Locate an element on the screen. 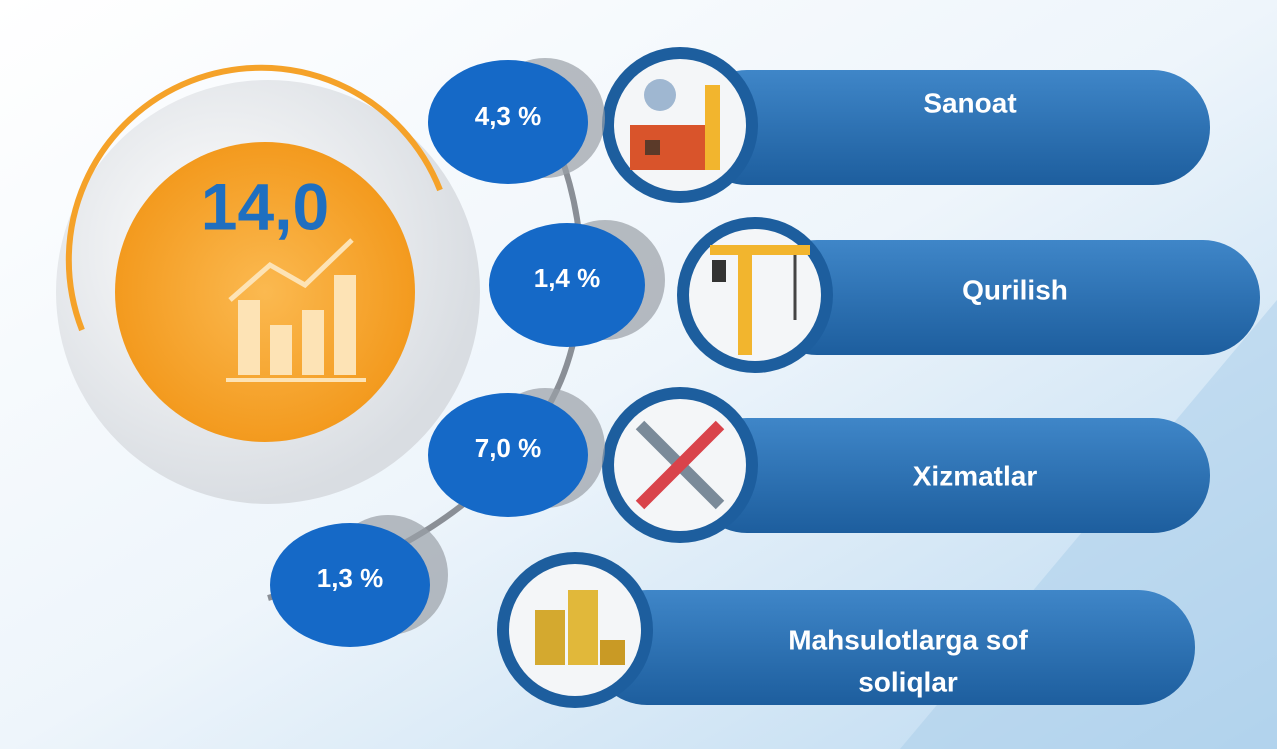  share: 1,4 % is located at coordinates (567, 278).